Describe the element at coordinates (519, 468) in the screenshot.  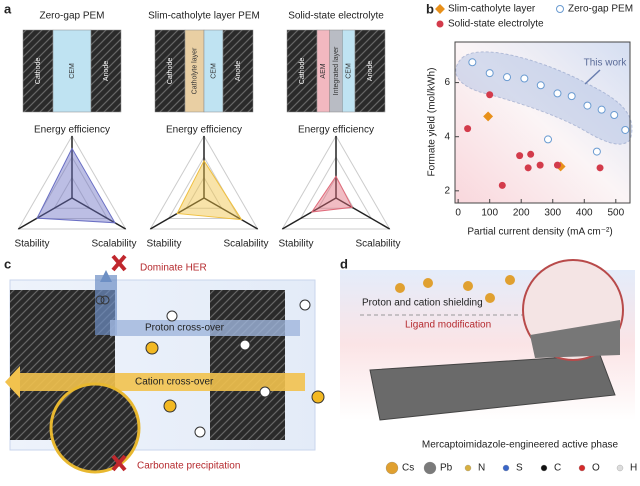
I see `legend-label: S` at that location.